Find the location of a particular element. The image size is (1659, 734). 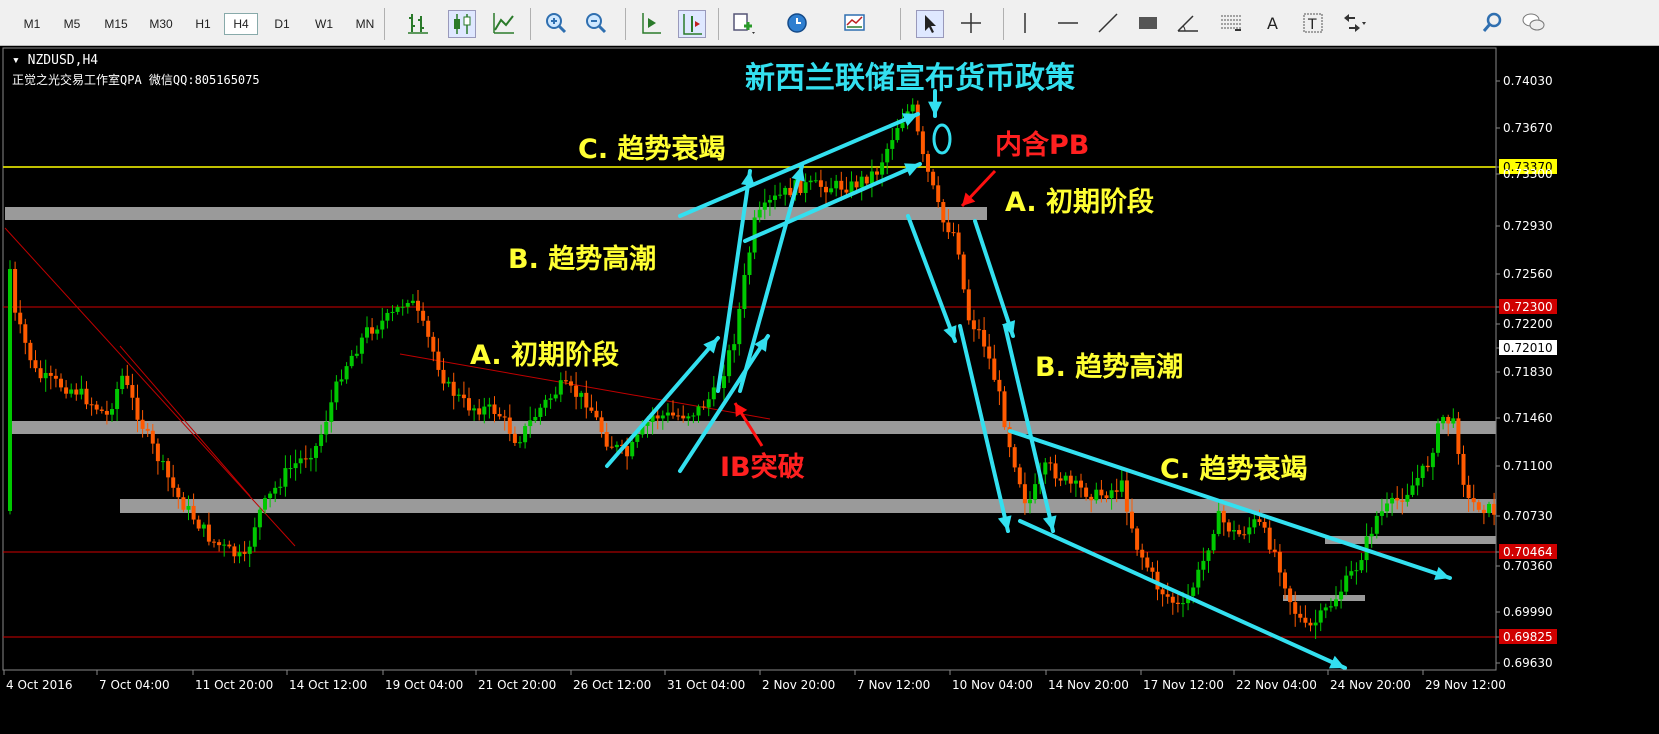

timeframe-m5-button: M5 is located at coordinates (72, 24).